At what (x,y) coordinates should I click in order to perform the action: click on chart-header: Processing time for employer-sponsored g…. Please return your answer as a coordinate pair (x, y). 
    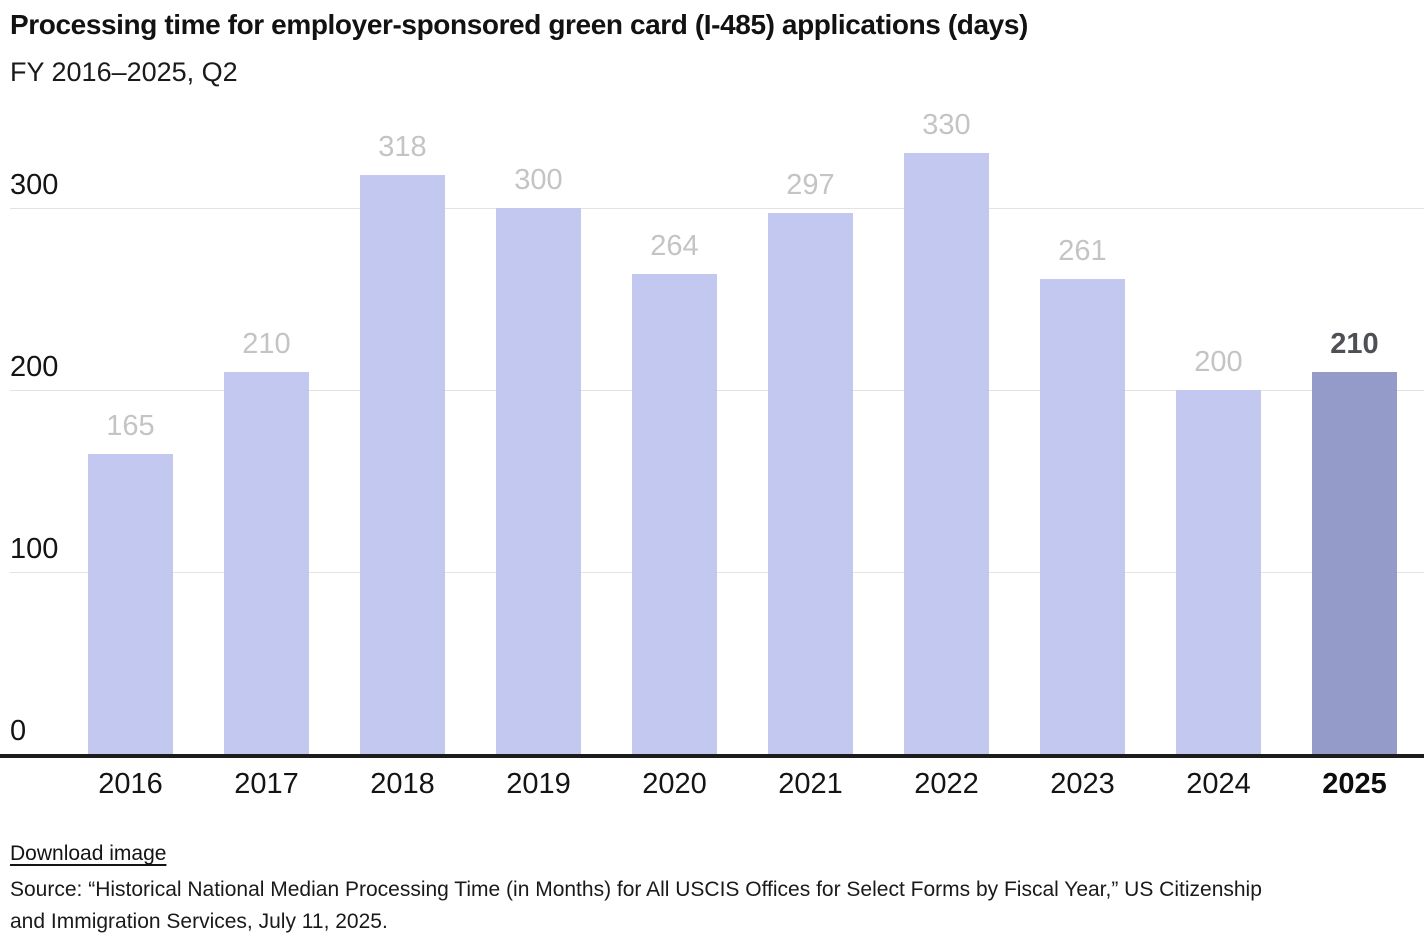
    Looking at the image, I should click on (712, 44).